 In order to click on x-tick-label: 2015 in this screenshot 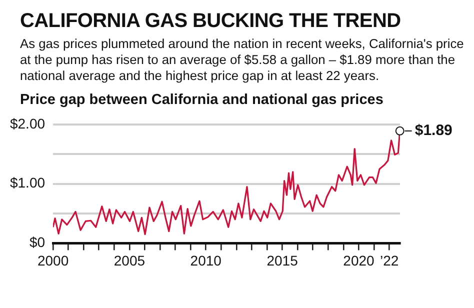, I will do `click(282, 260)`.